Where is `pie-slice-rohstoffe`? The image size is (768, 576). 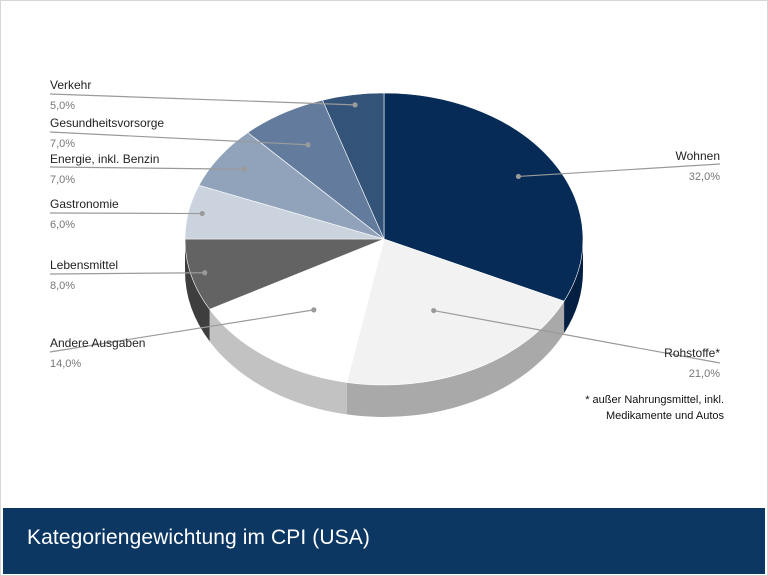 pie-slice-rohstoffe is located at coordinates (455, 312).